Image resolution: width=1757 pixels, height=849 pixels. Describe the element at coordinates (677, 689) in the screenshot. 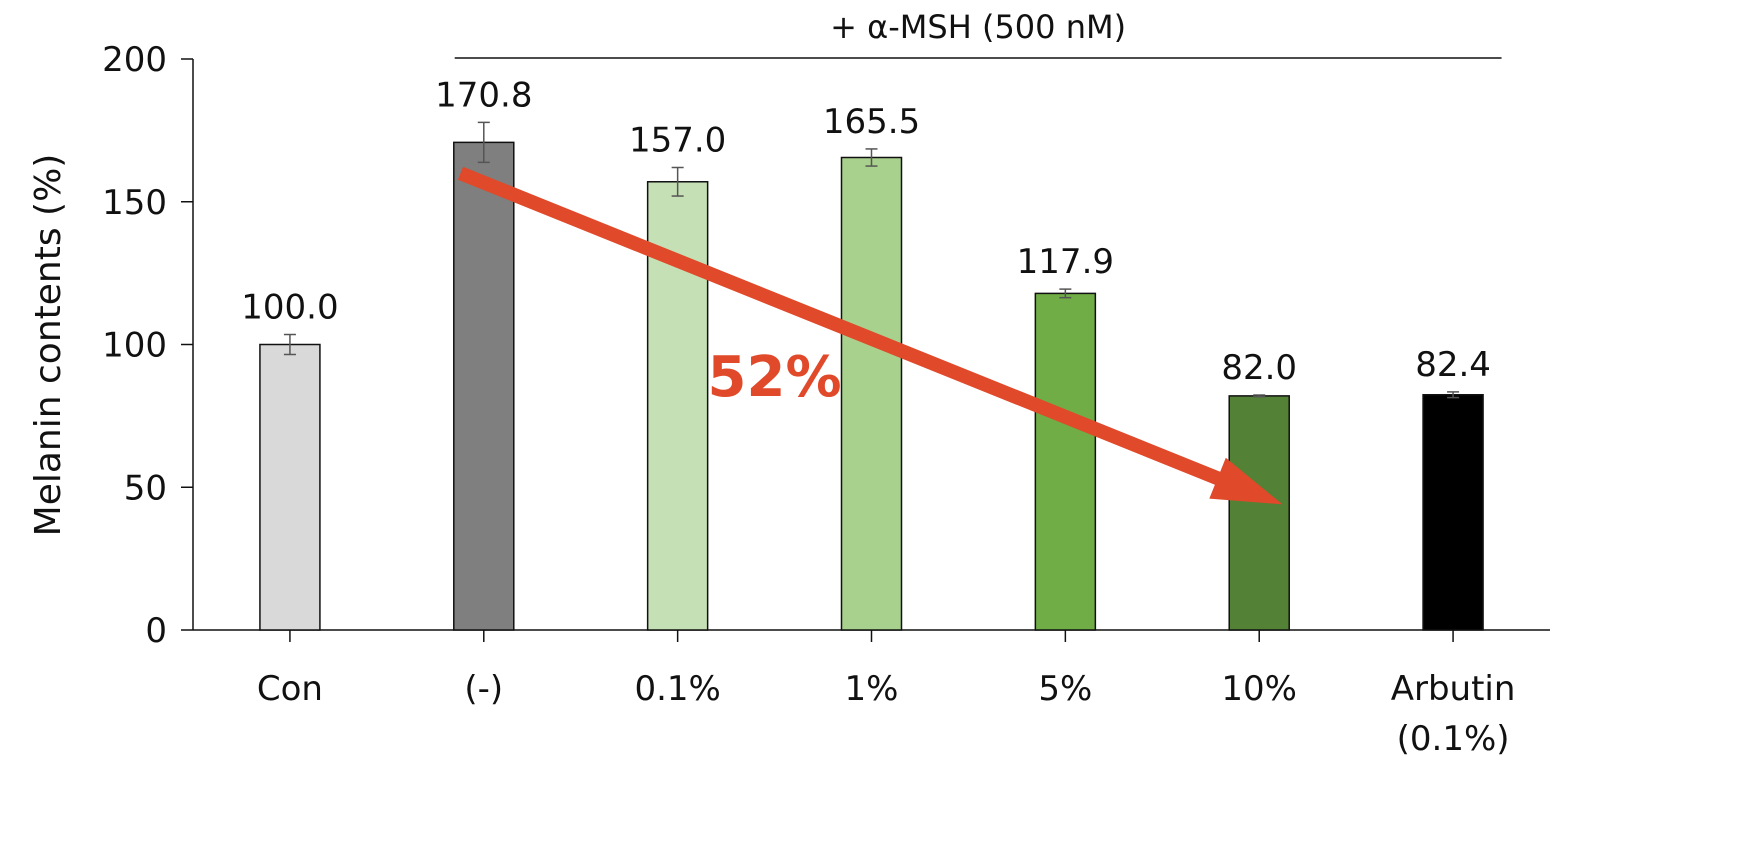

I see `category-label: 0.1%` at that location.